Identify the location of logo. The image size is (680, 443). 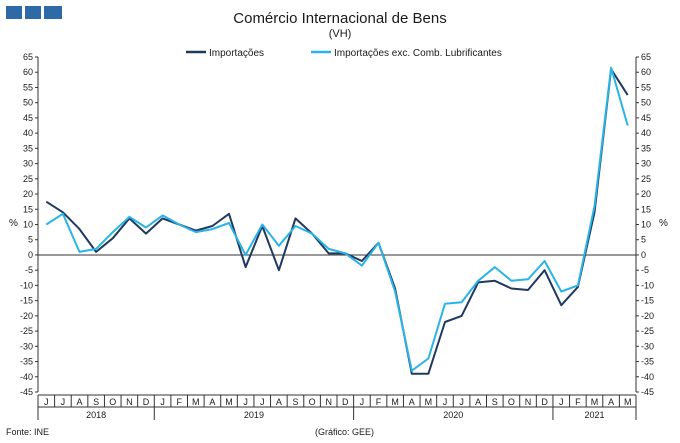
(34, 12).